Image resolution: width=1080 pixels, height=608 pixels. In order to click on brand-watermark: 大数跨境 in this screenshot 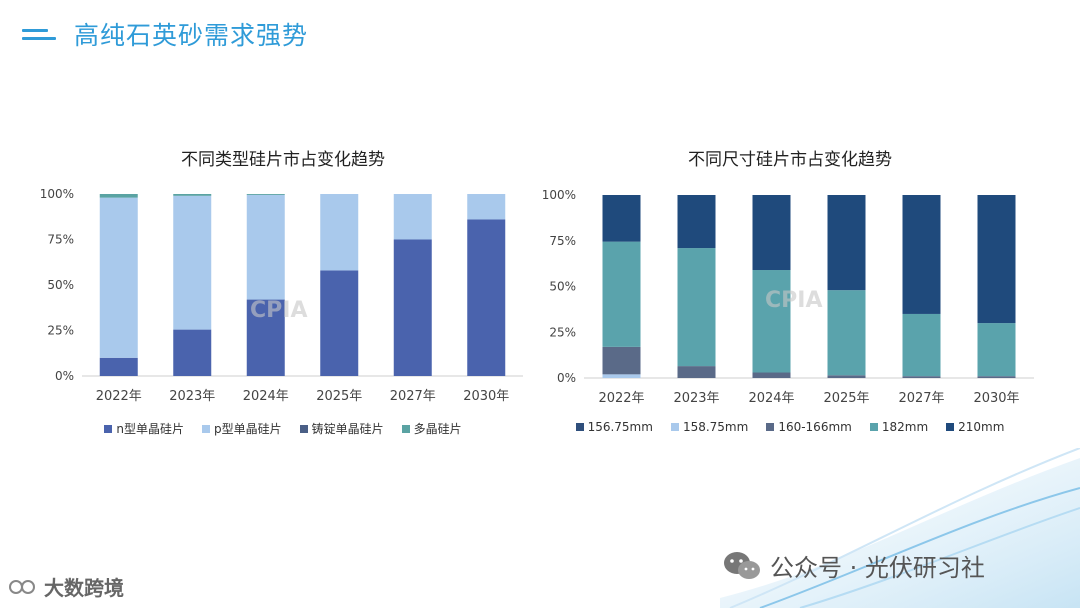, I will do `click(66, 586)`.